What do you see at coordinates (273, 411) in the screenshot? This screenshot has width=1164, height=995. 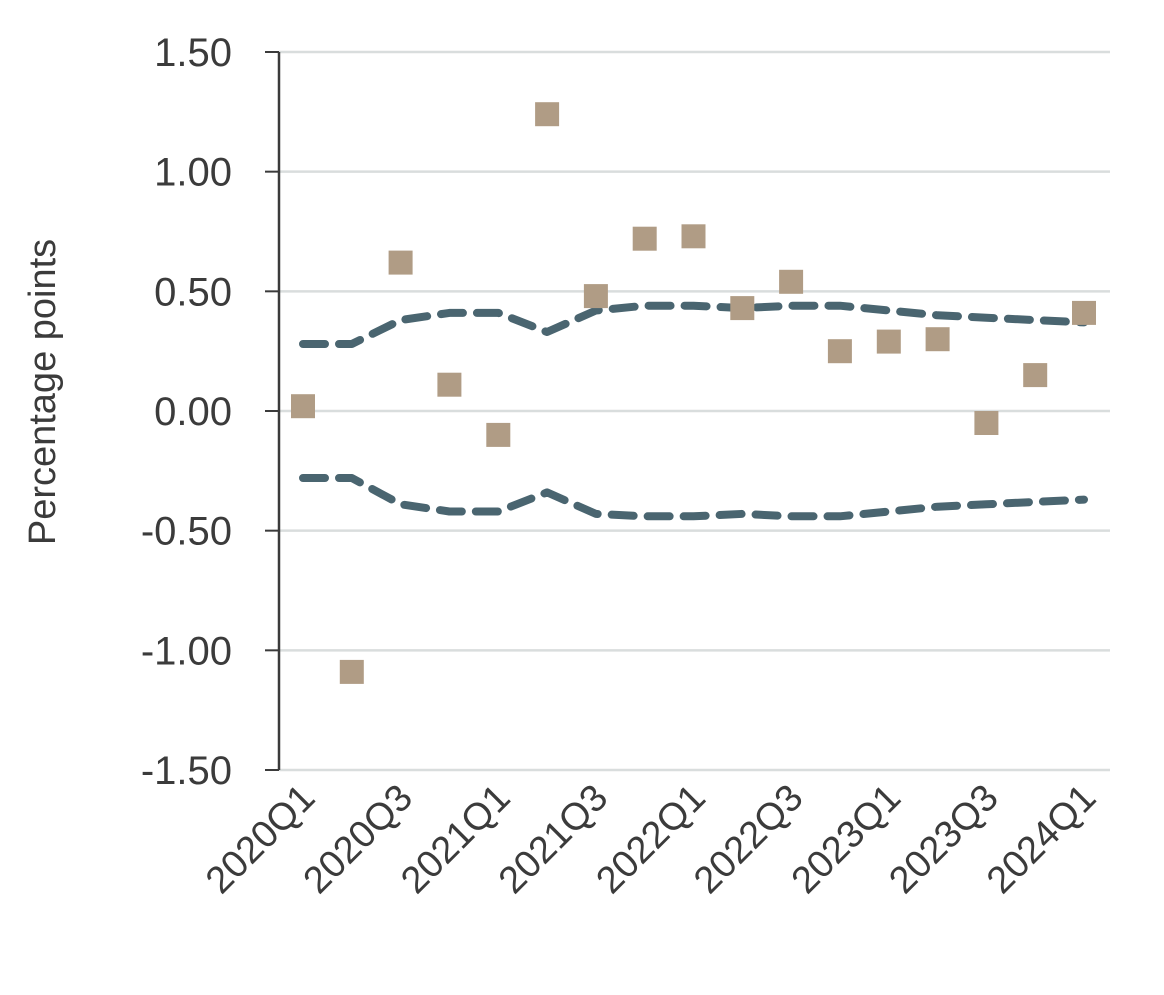 I see `axis-layer` at bounding box center [273, 411].